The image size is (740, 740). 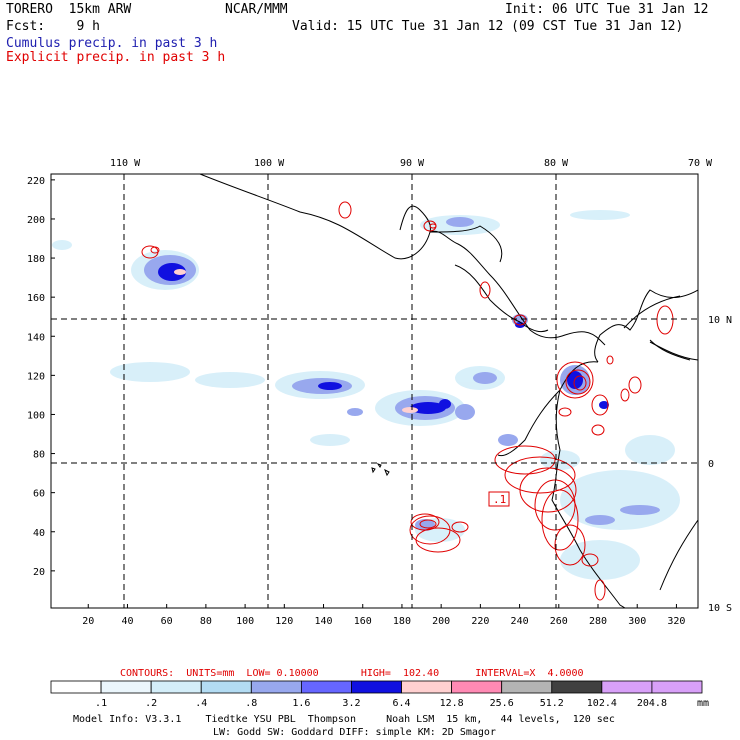 What do you see at coordinates (39, 494) in the screenshot?
I see `y-tick-label: 60` at bounding box center [39, 494].